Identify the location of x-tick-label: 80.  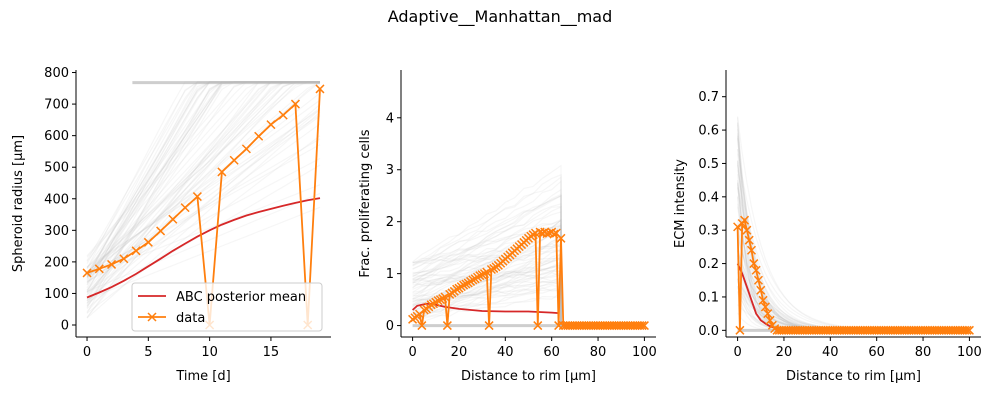
(923, 352).